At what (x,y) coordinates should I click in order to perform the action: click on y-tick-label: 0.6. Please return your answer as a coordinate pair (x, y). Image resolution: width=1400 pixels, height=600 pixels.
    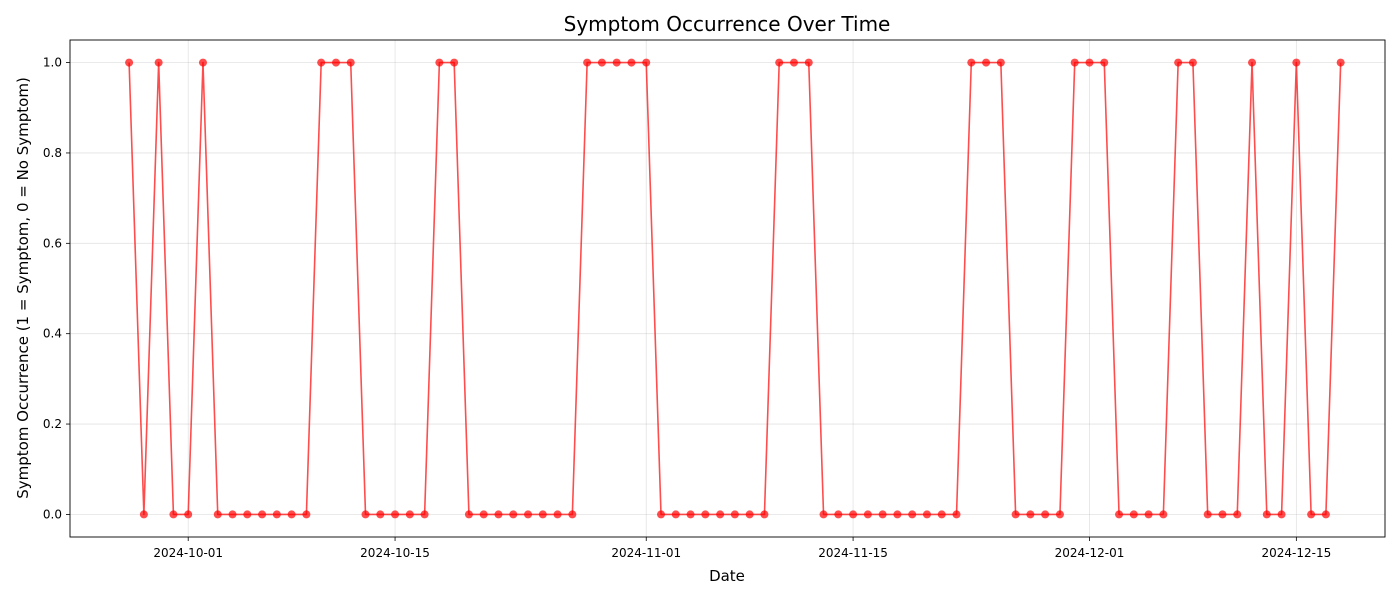
    Looking at the image, I should click on (52, 243).